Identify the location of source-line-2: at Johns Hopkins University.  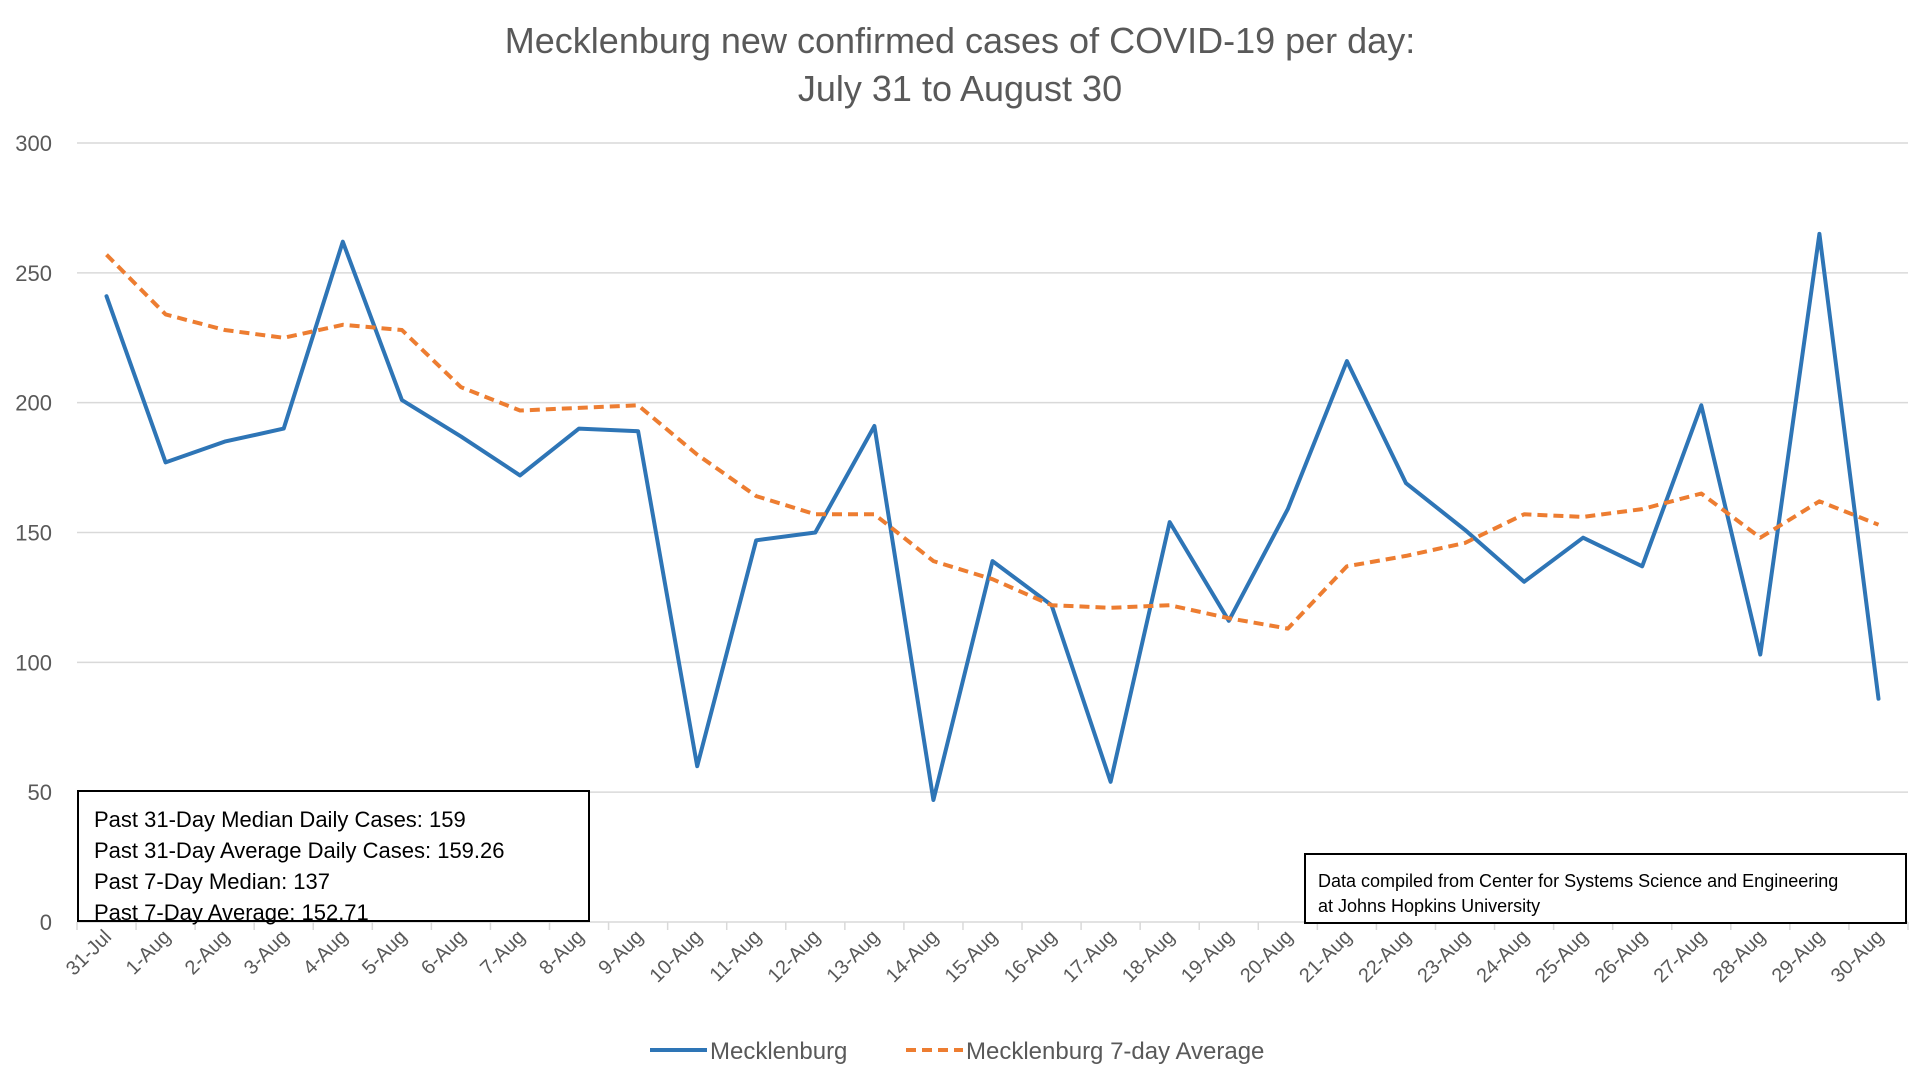
(1429, 906).